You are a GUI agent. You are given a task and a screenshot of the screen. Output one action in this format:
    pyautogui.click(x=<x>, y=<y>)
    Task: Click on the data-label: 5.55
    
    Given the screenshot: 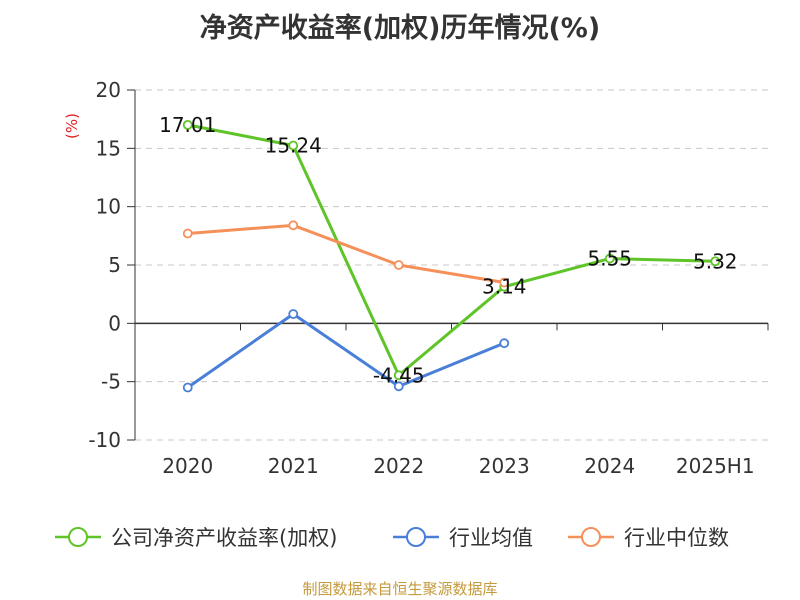 What is the action you would take?
    pyautogui.click(x=609, y=259)
    